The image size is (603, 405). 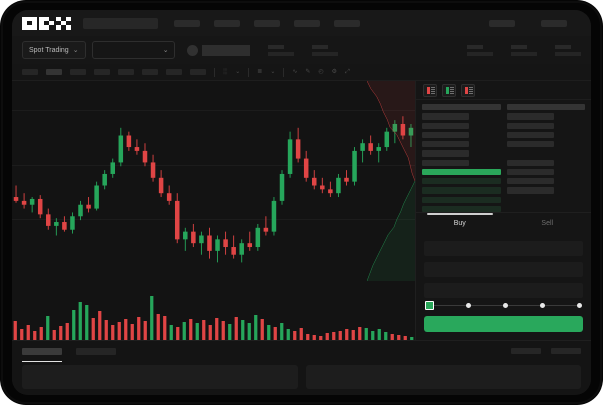 I want to click on order-form, so click(x=503, y=266).